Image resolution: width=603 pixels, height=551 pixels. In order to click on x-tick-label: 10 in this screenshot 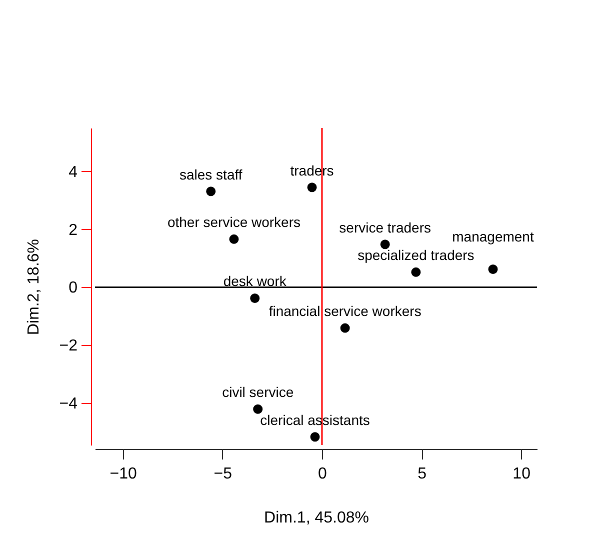, I will do `click(521, 474)`.